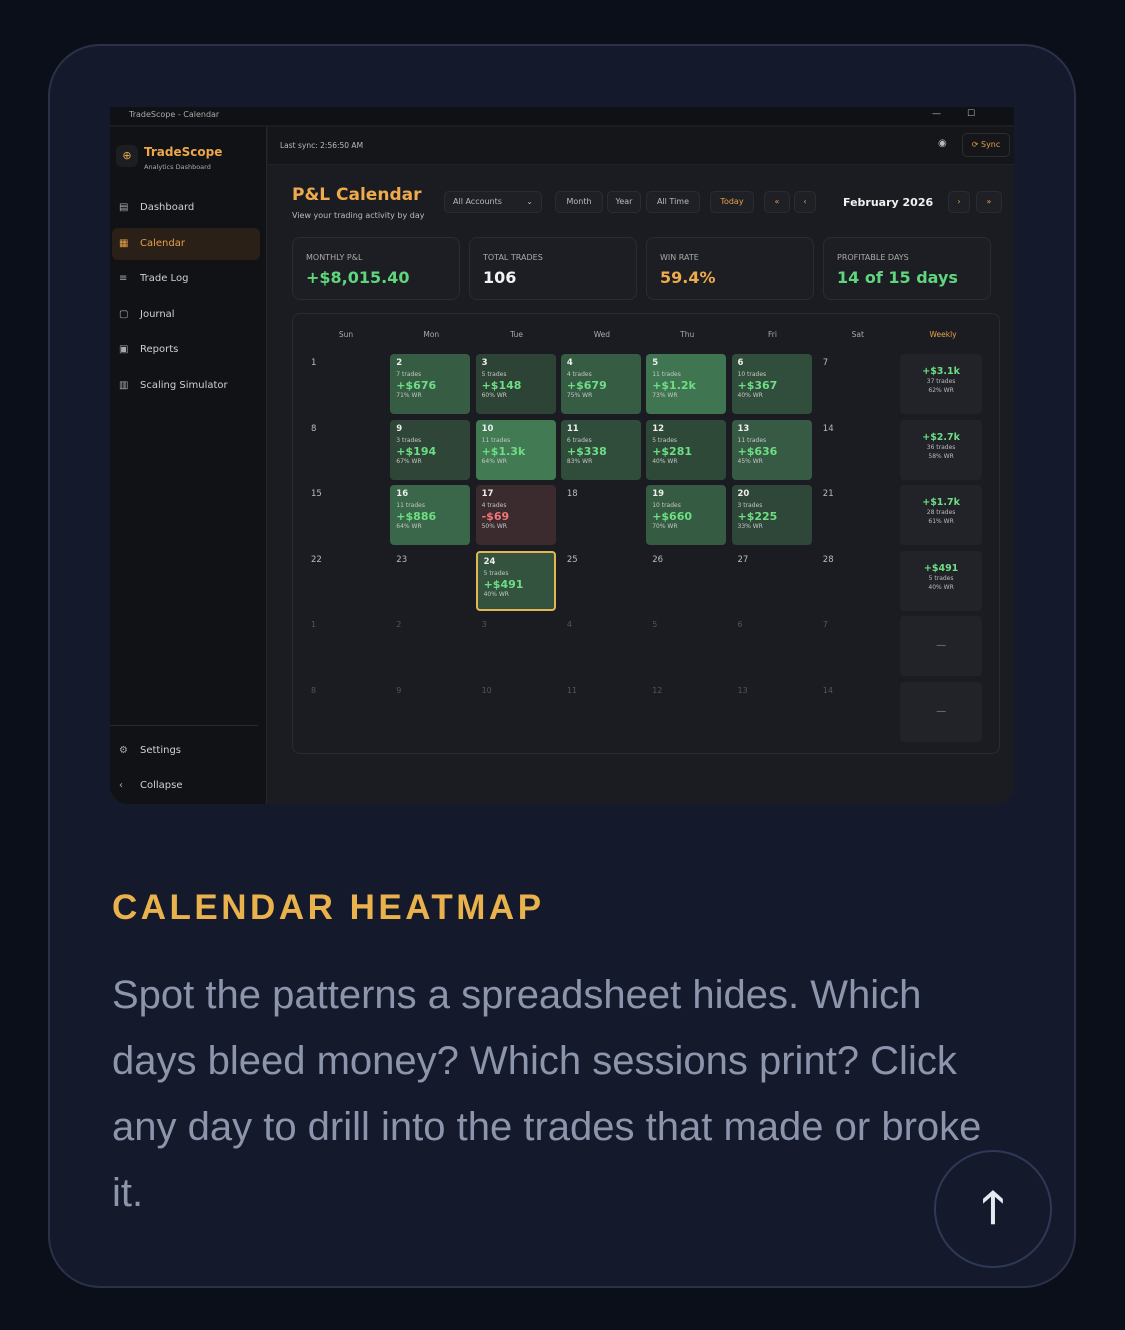  What do you see at coordinates (857, 515) in the screenshot?
I see `calendar-day: 21` at bounding box center [857, 515].